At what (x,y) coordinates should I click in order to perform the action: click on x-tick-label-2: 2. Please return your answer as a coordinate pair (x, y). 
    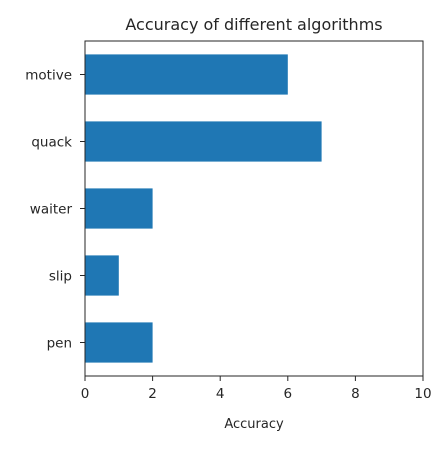
    Looking at the image, I should click on (152, 394).